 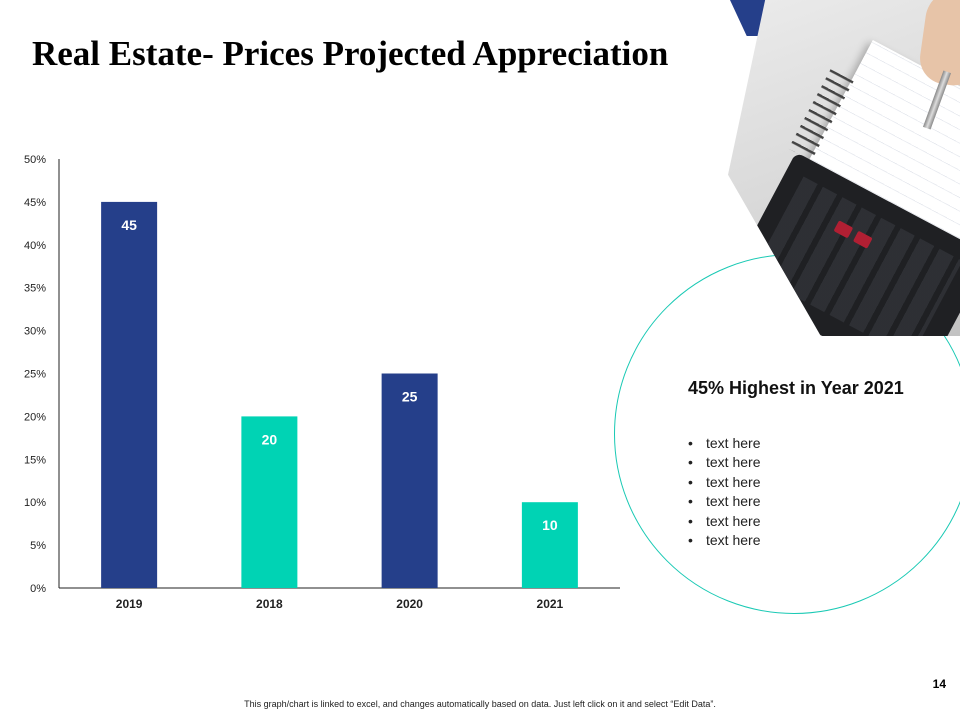 I want to click on x-tick-label: 2020, so click(x=409, y=604).